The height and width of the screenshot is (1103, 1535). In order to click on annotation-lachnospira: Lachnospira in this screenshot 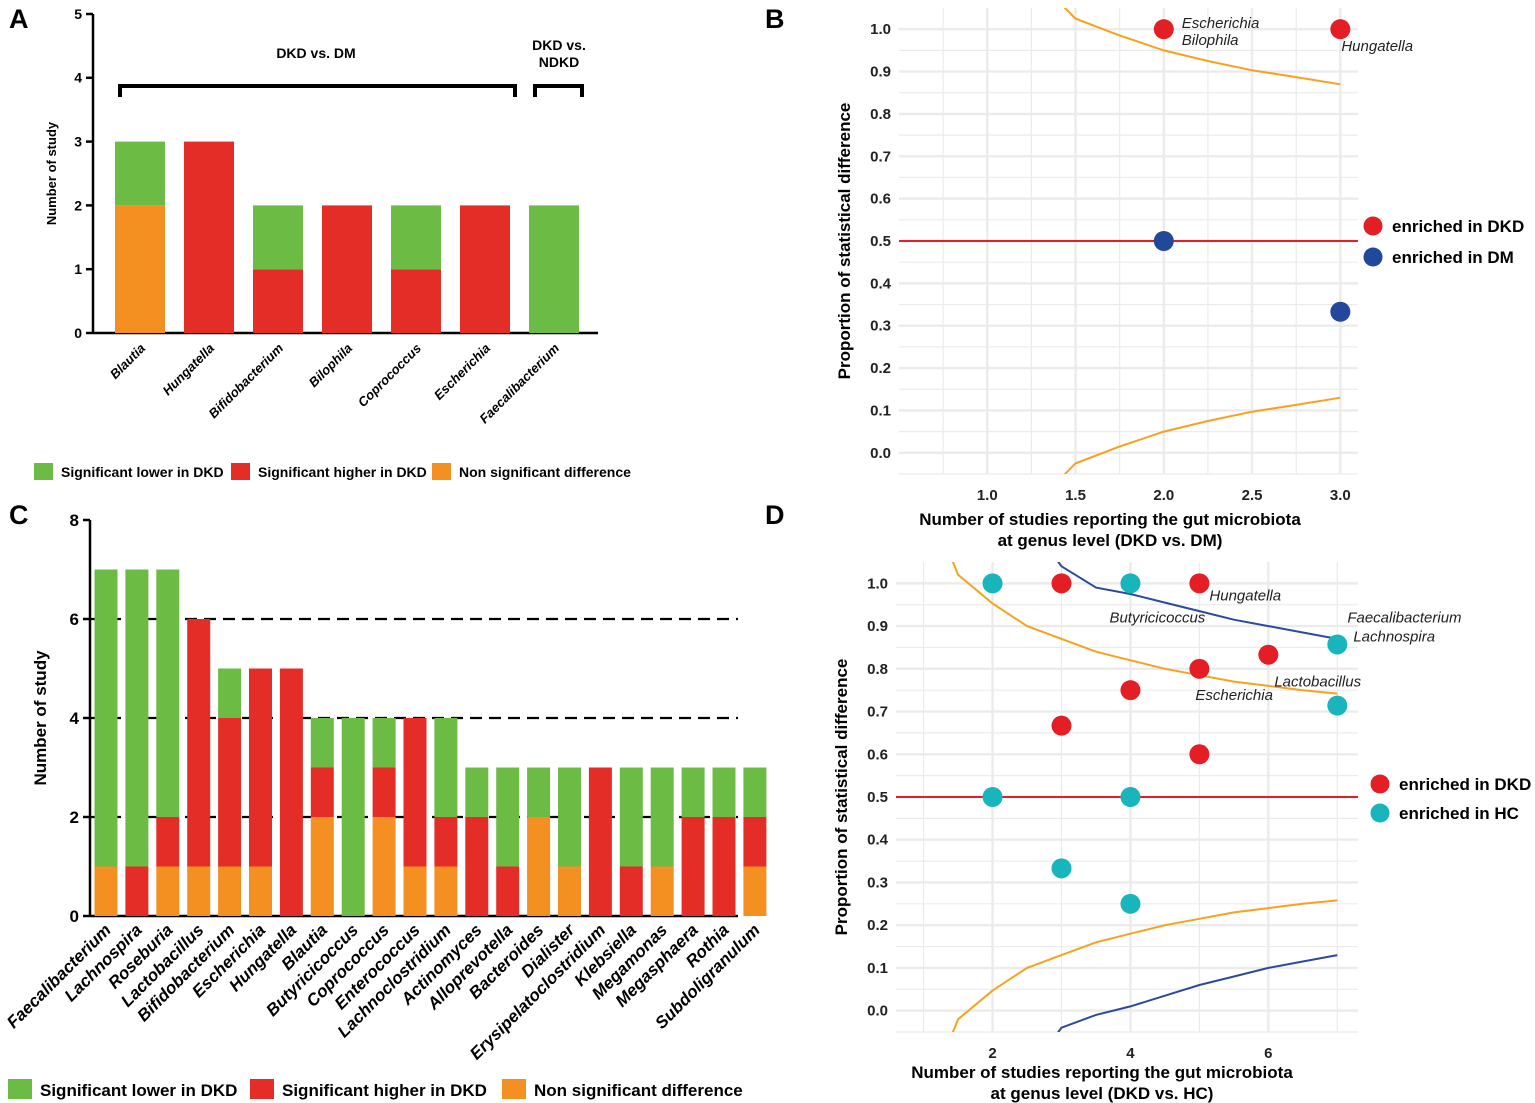, I will do `click(1394, 636)`.